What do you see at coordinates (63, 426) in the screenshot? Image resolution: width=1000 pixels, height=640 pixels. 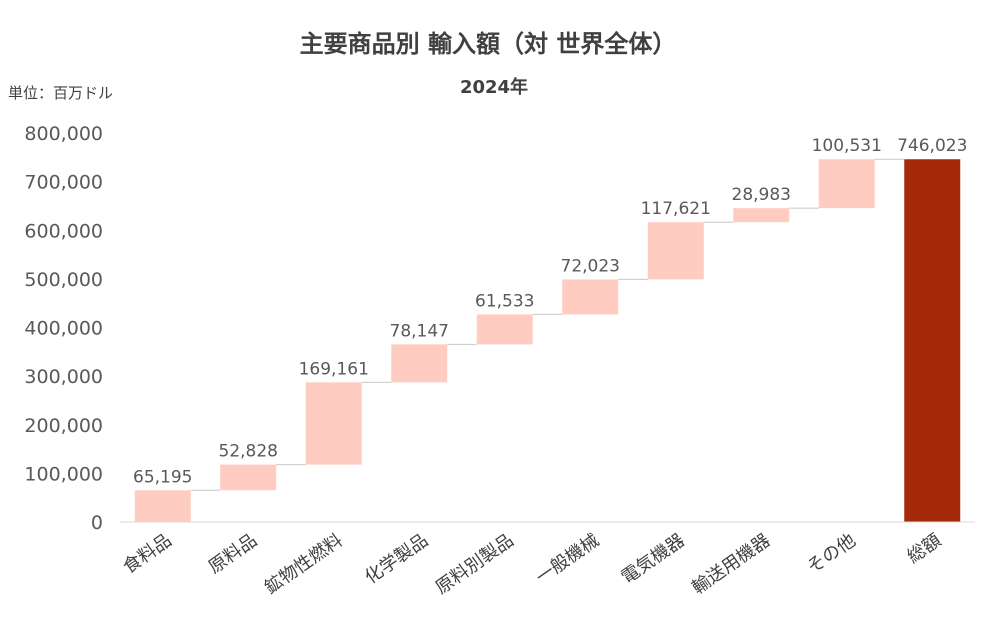 I see `y-tick-label: 200,000` at bounding box center [63, 426].